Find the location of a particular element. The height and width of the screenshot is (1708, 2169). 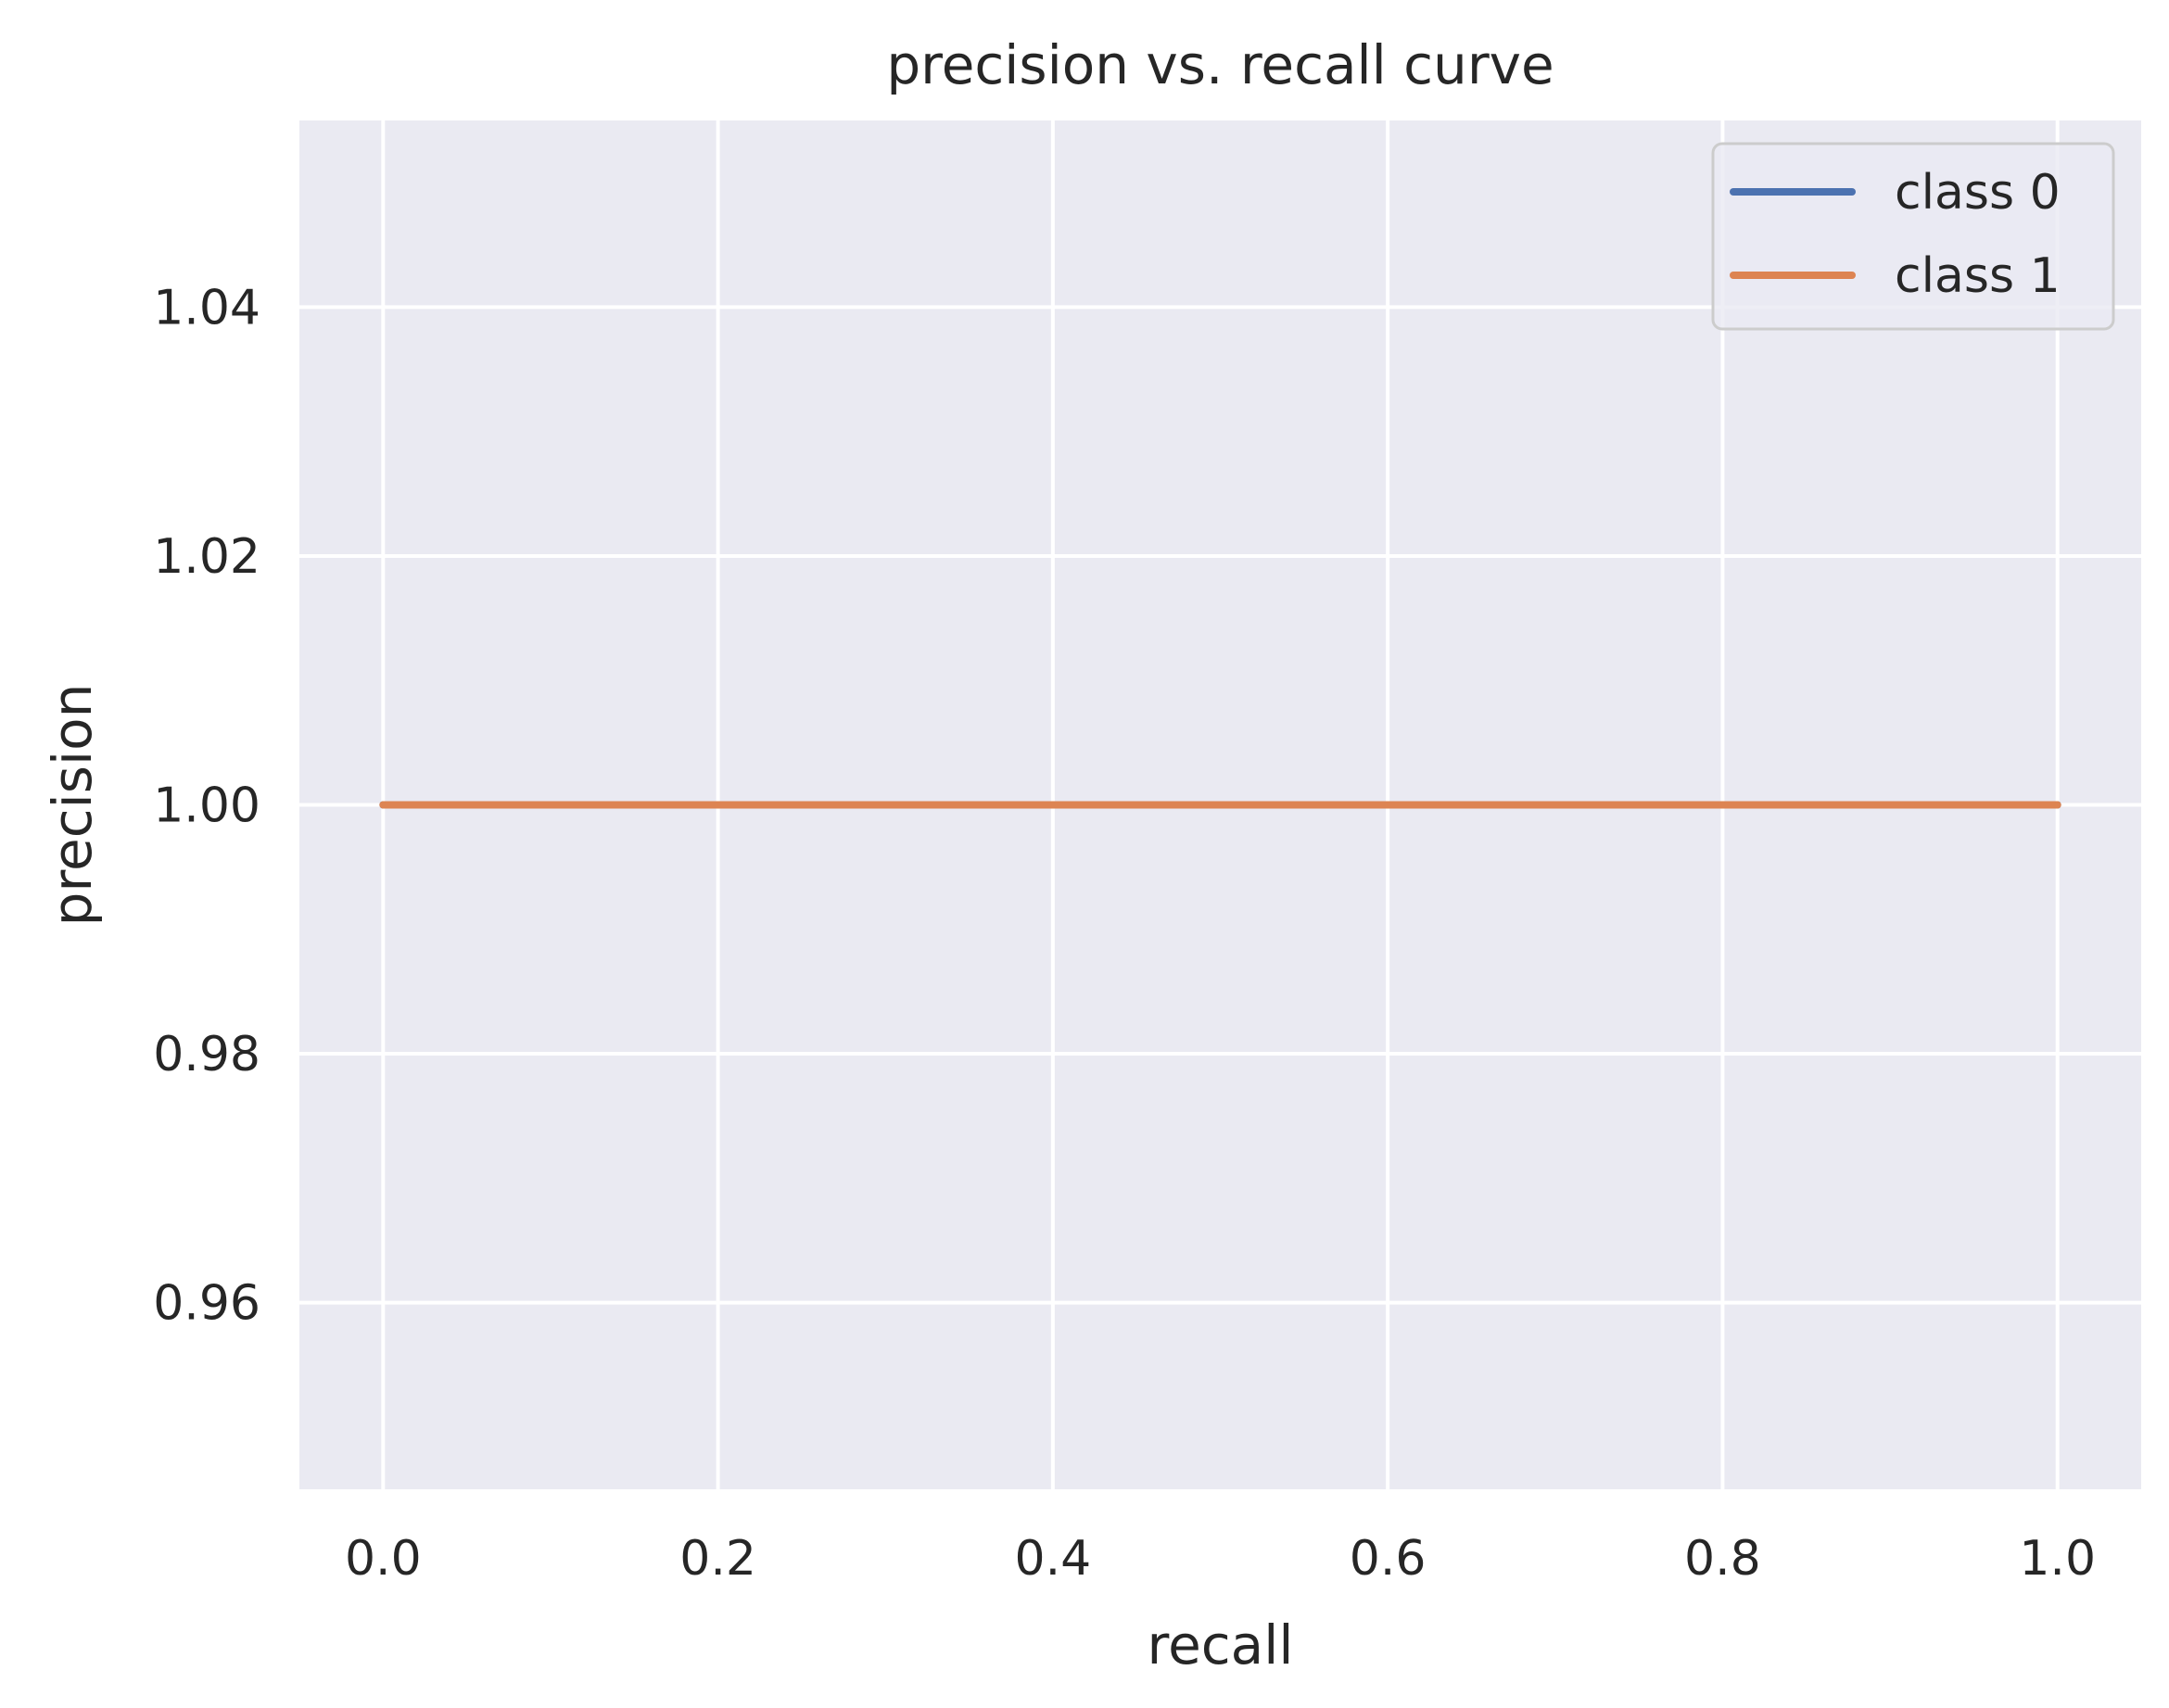

y-axis-label: precision is located at coordinates (72, 805).